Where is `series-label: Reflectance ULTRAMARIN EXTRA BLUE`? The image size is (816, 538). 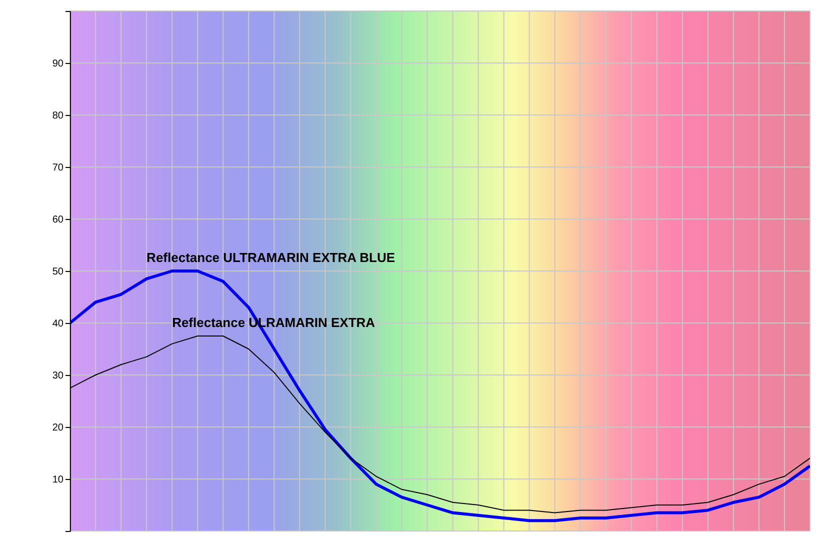
series-label: Reflectance ULTRAMARIN EXTRA BLUE is located at coordinates (271, 257).